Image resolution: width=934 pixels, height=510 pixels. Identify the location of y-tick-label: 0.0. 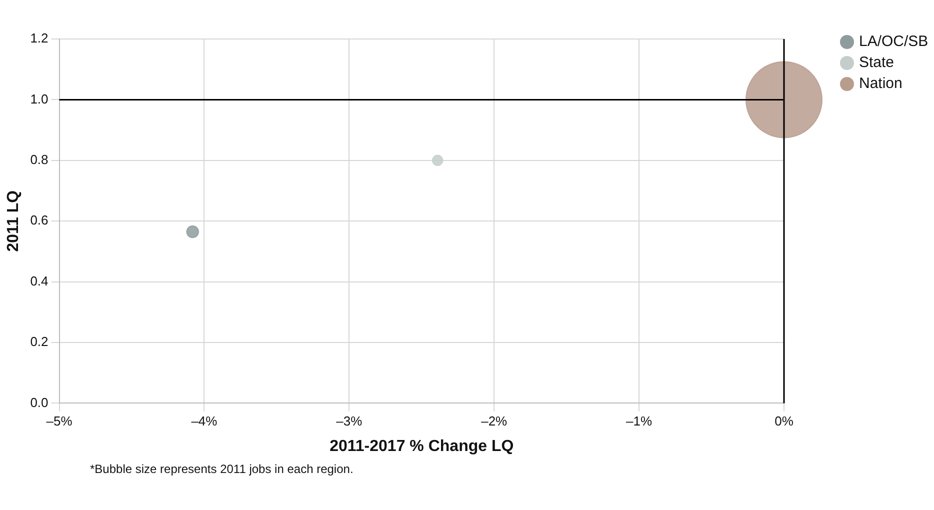
(39, 402).